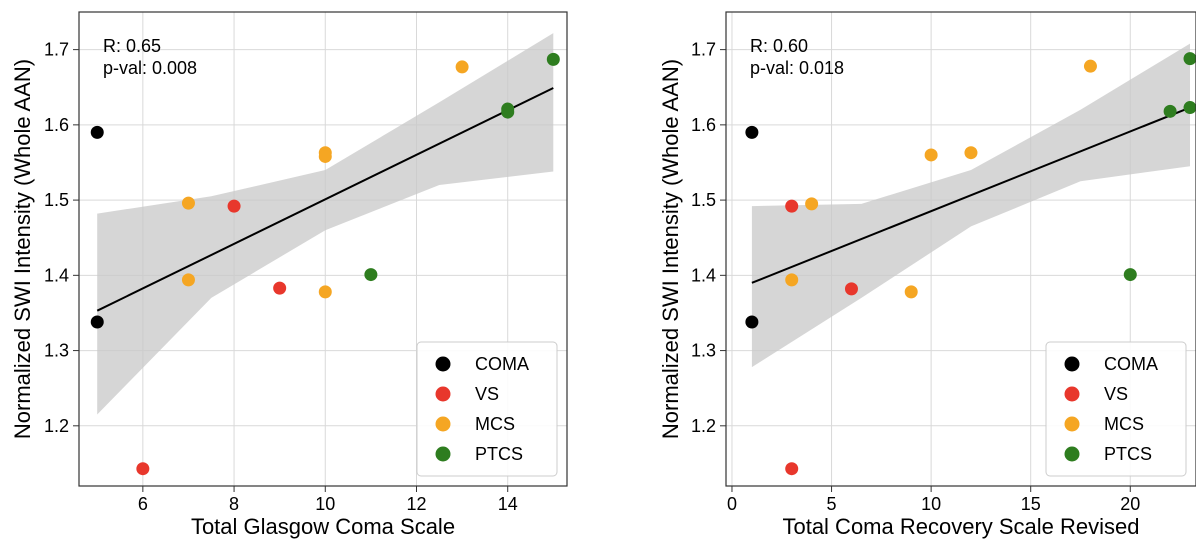  I want to click on x-tick-label: 12, so click(416, 504).